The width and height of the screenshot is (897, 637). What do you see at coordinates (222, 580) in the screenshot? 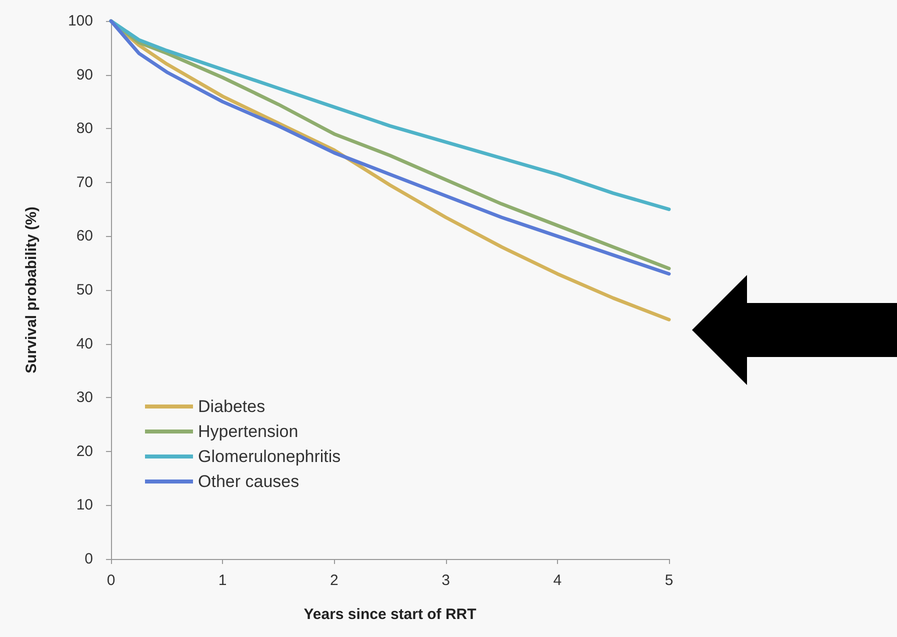
I see `x-tick-label: 1` at bounding box center [222, 580].